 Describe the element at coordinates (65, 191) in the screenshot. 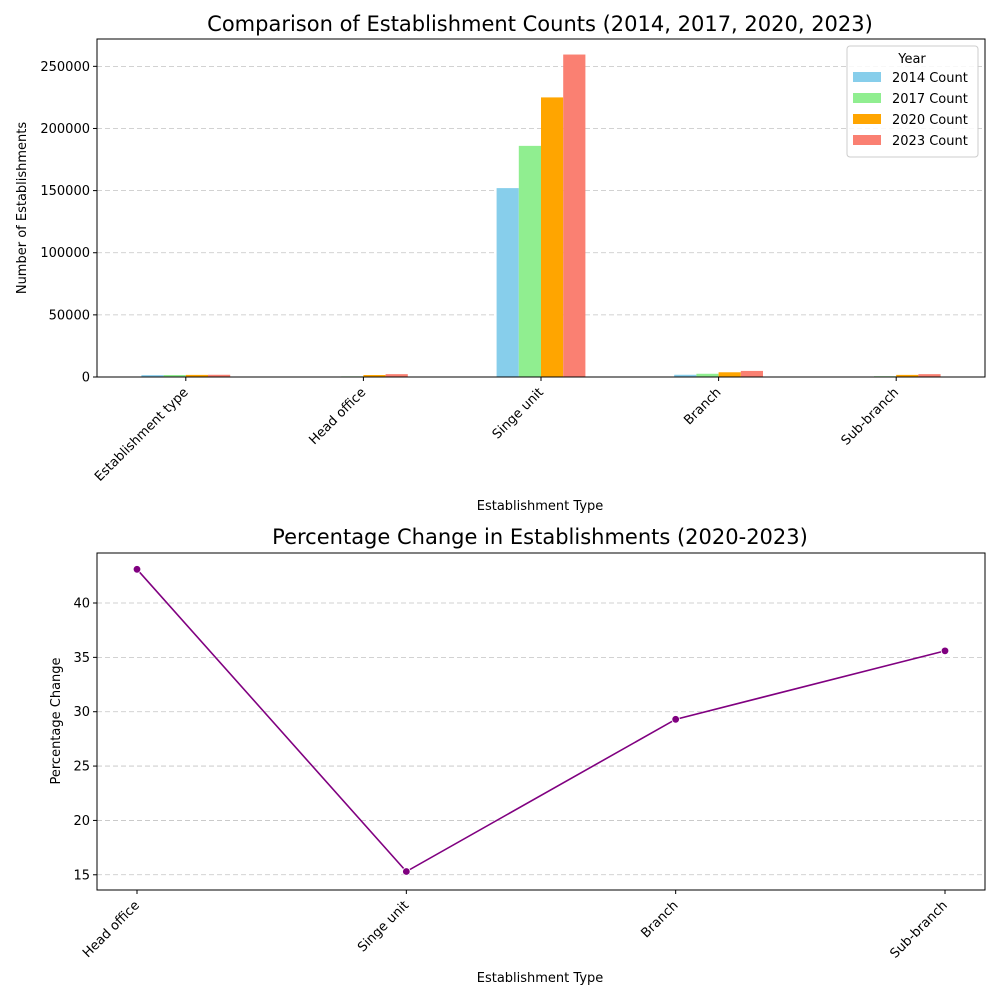

I see `bar-chart-y-tick-label: 150000` at that location.